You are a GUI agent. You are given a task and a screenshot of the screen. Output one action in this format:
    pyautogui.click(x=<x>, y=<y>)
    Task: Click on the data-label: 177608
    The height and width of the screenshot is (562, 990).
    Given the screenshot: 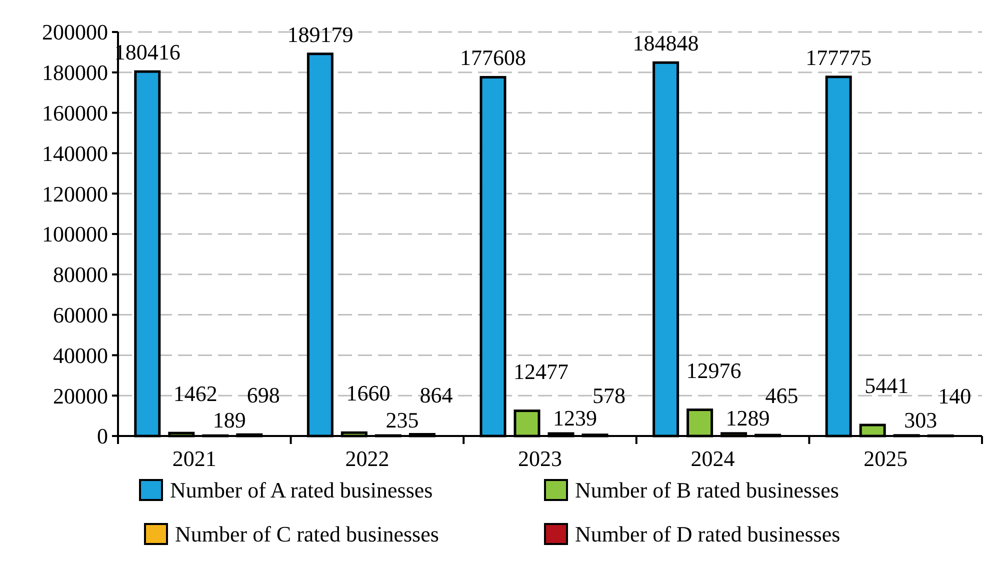 What is the action you would take?
    pyautogui.click(x=493, y=57)
    